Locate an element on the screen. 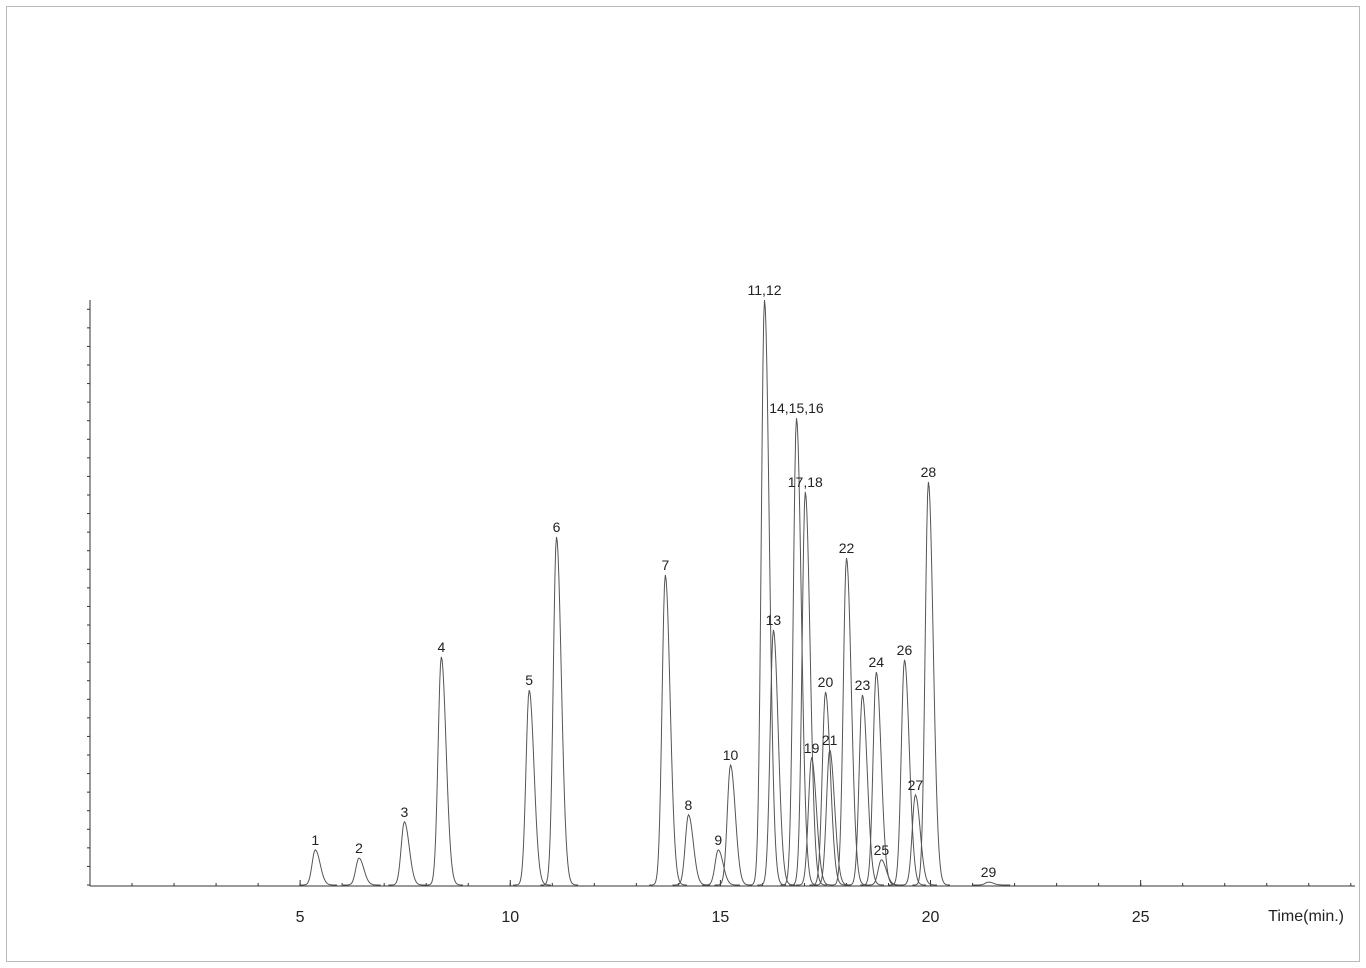 This screenshot has width=1366, height=968. peak-label: 11,12 is located at coordinates (765, 290).